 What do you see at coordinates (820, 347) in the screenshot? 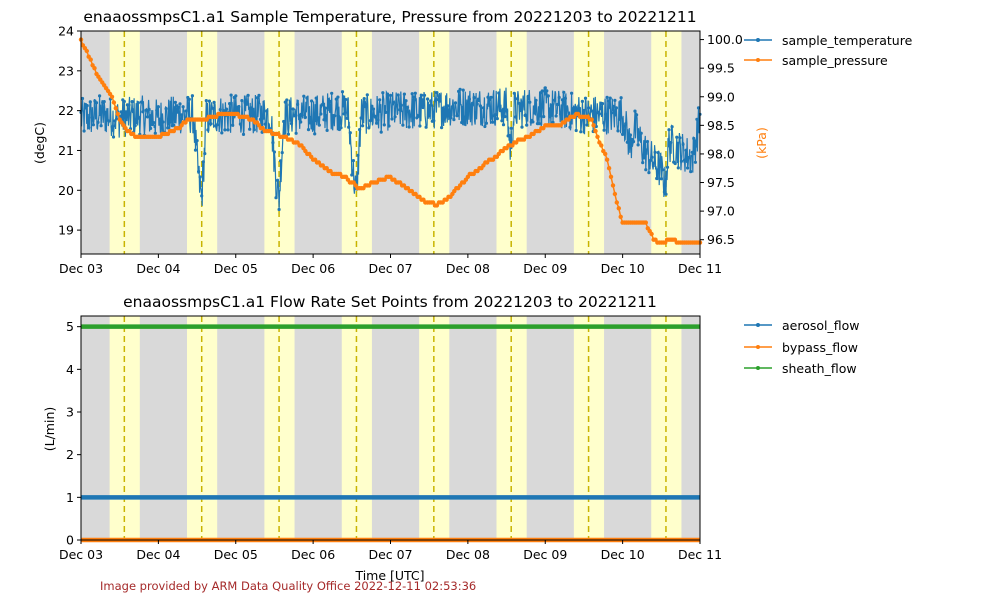
I see `legend-label-bypass-flow: bypass_flow` at bounding box center [820, 347].